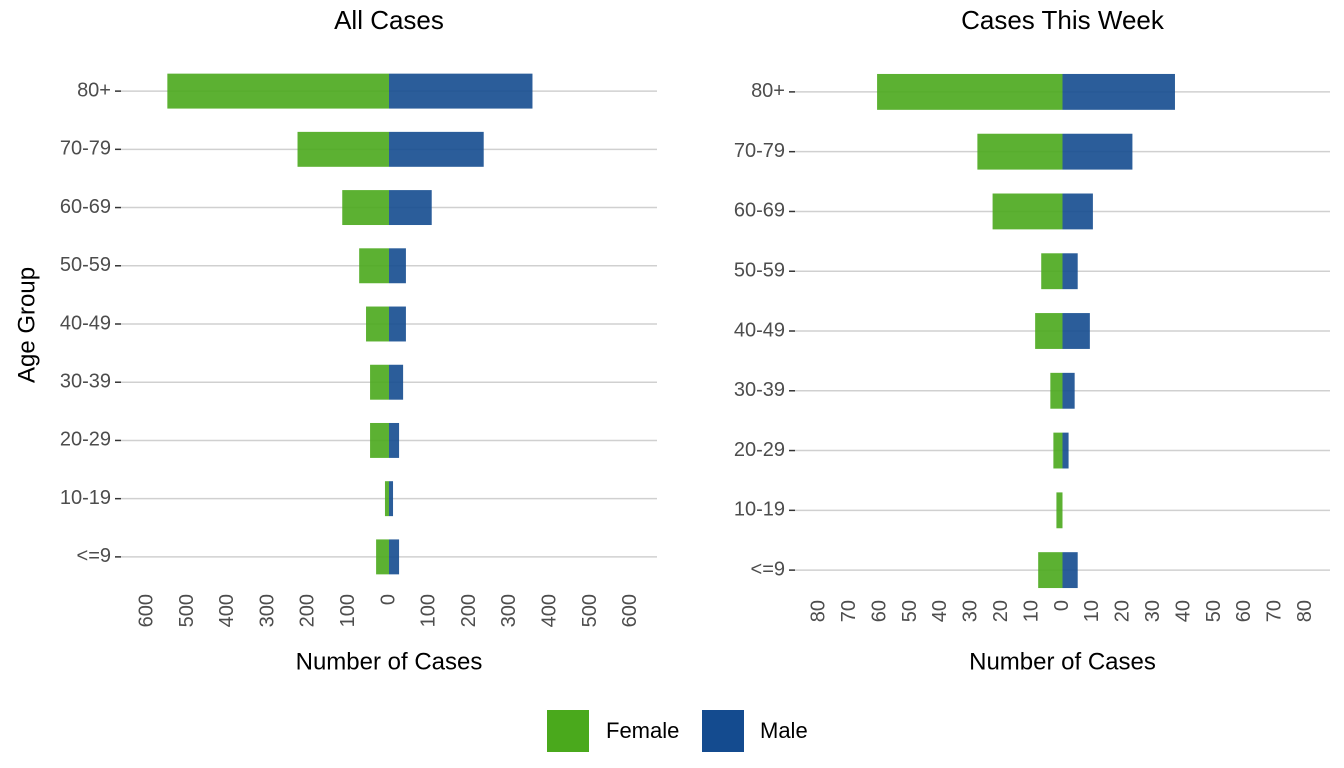 The height and width of the screenshot is (768, 1344). I want to click on chart-title: All Cases, so click(389, 20).